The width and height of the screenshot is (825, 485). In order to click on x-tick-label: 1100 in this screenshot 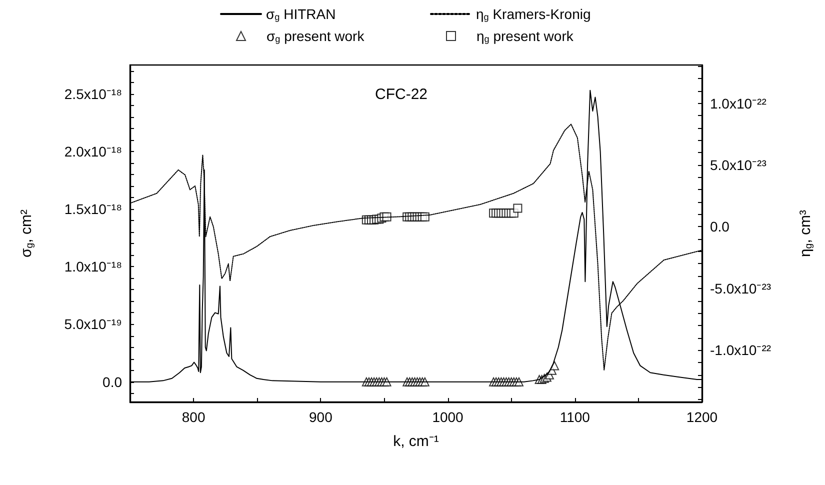, I will do `click(575, 417)`.